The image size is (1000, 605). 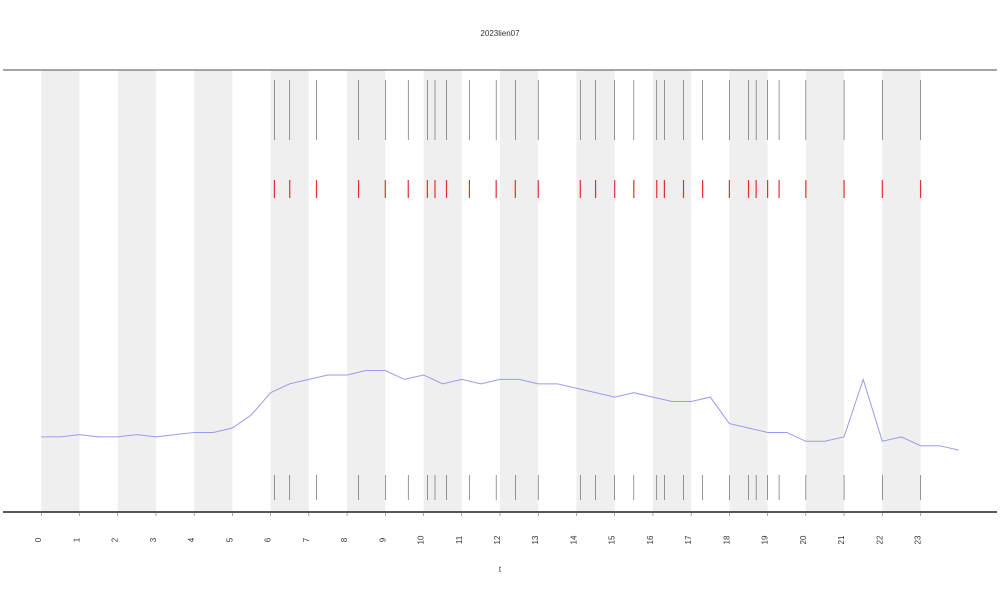 What do you see at coordinates (268, 539) in the screenshot?
I see `x-tick-label: 6` at bounding box center [268, 539].